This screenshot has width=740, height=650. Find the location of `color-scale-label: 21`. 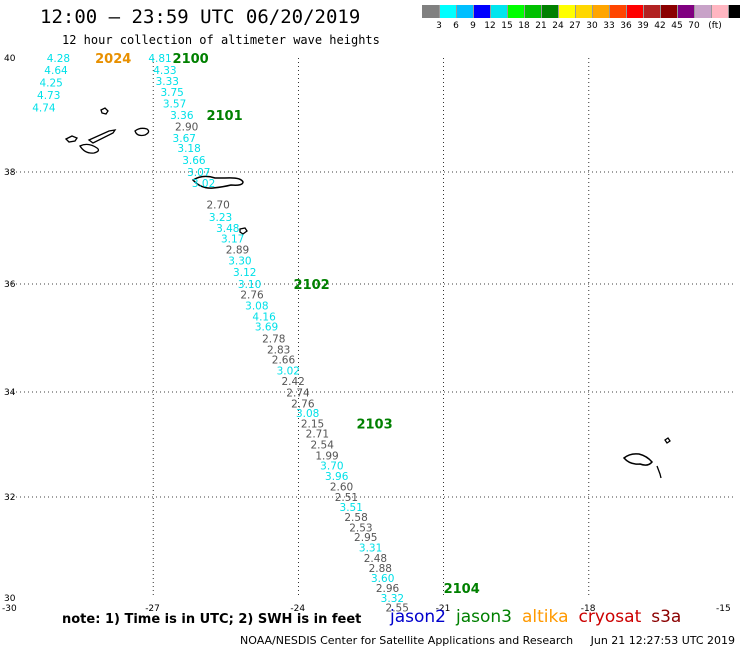

color-scale-label: 21 is located at coordinates (541, 26).